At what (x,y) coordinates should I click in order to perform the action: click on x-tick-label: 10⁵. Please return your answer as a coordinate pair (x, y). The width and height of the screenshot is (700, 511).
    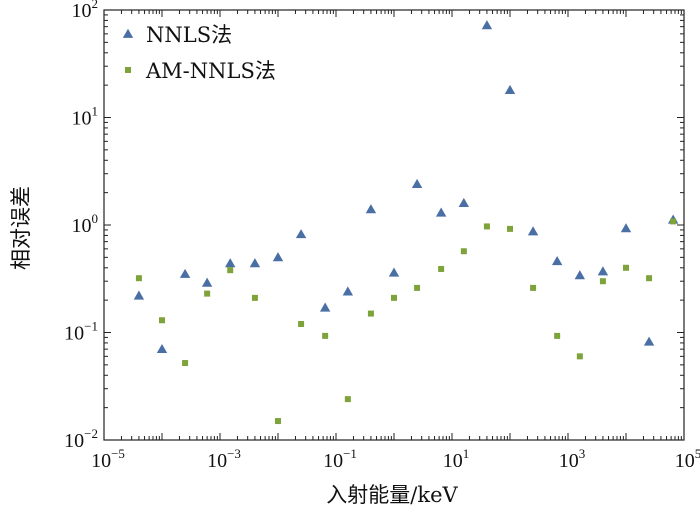
    Looking at the image, I should click on (687, 459).